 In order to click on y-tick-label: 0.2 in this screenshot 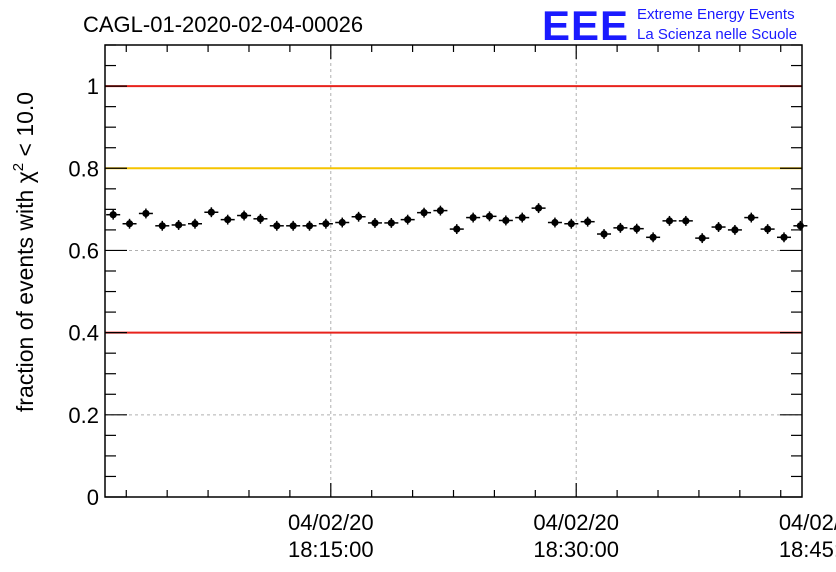, I will do `click(83, 415)`.